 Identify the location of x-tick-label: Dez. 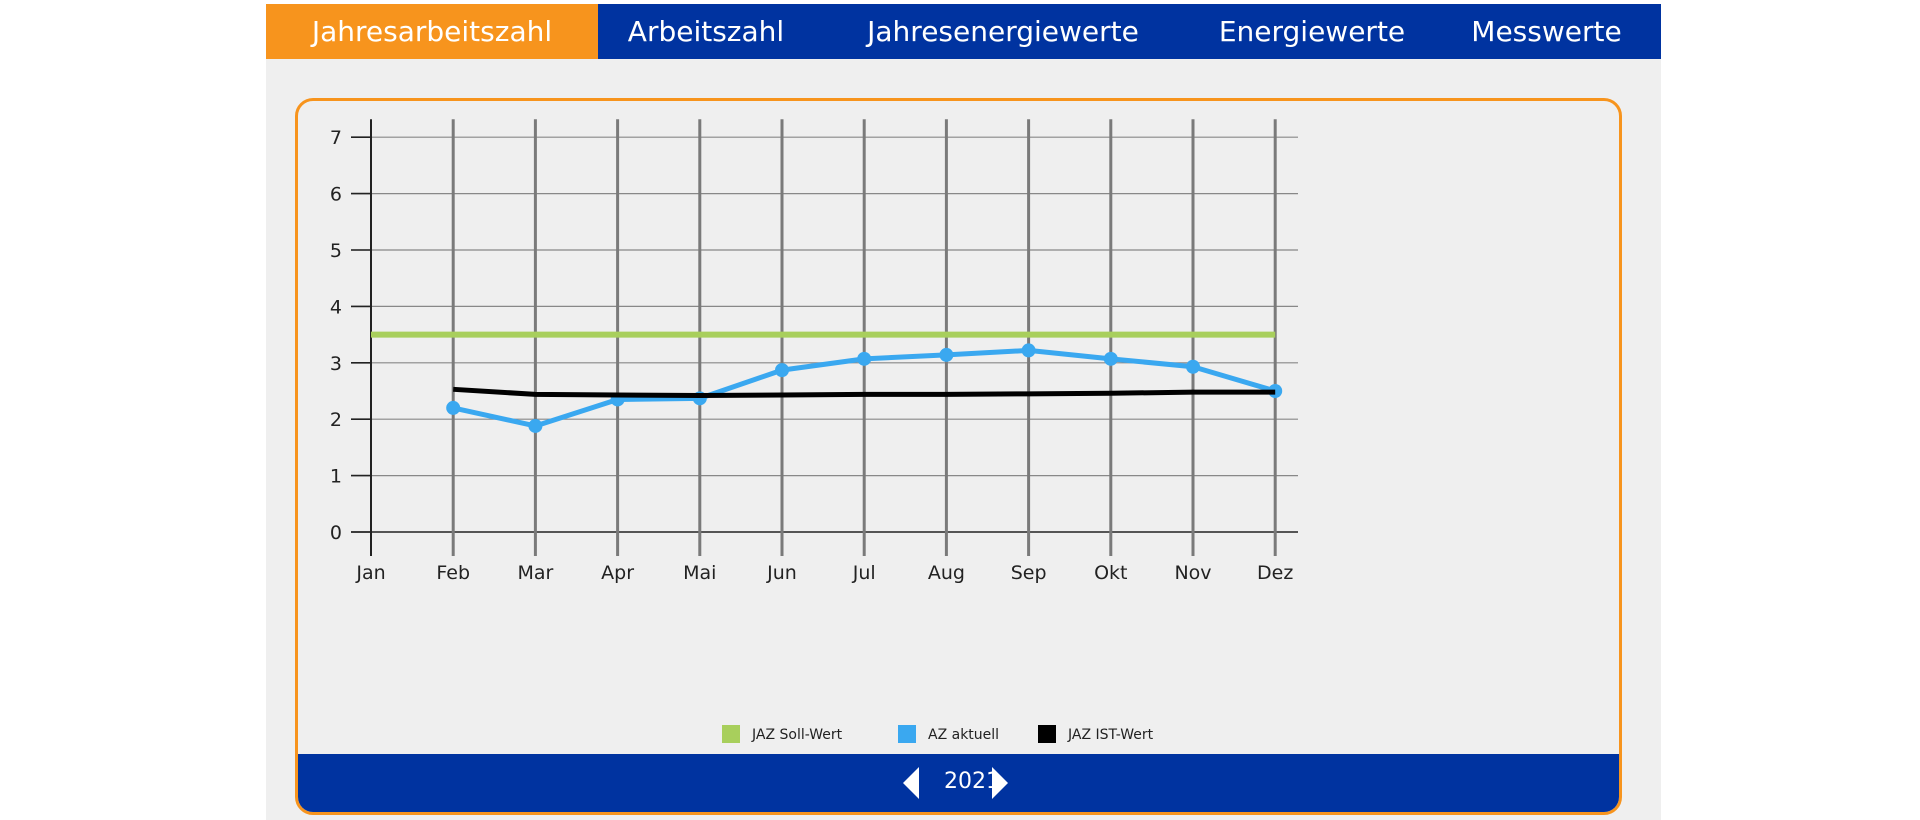
(1275, 573).